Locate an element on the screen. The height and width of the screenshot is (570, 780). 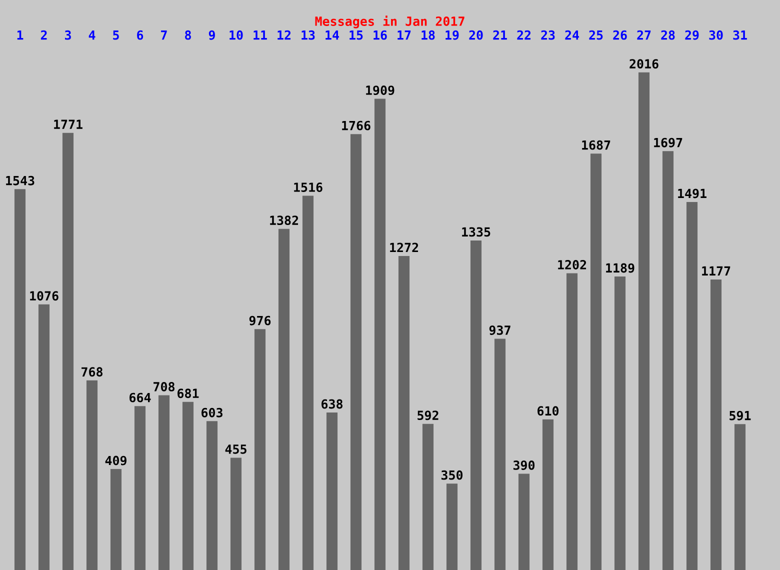
x-tick-label: 17 is located at coordinates (404, 35).